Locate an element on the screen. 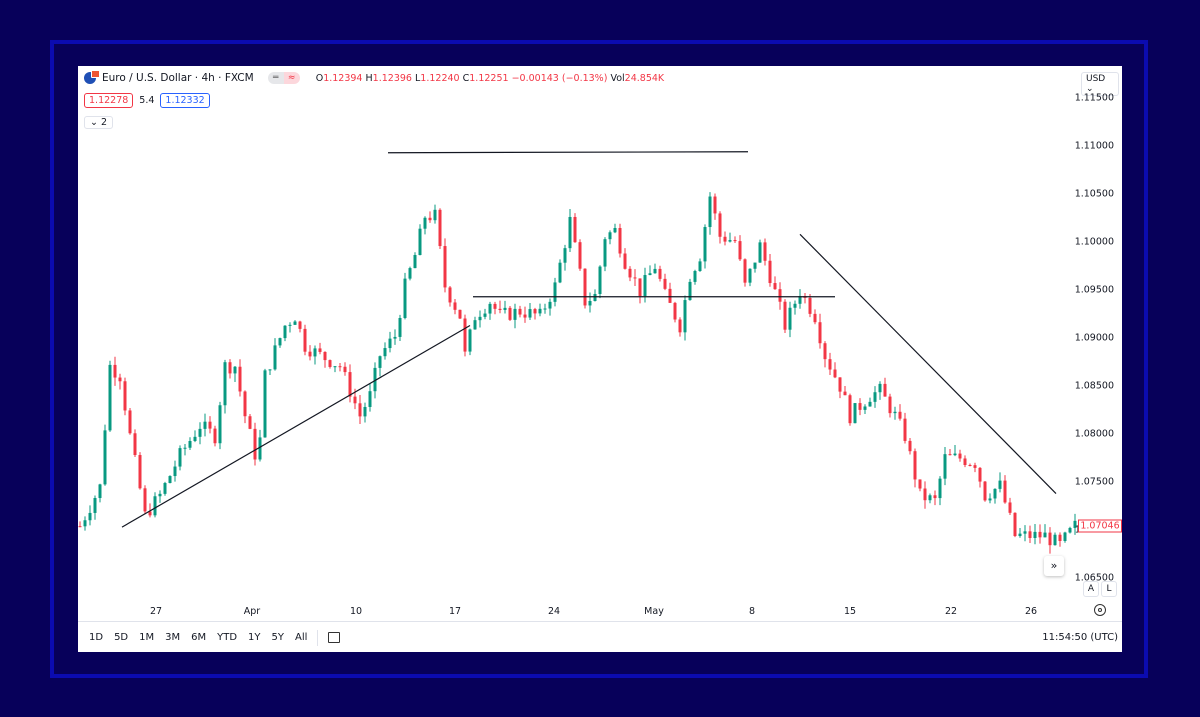 The height and width of the screenshot is (717, 1200). bottom-toolbar: 1D 5D 1M 3M 6M YTD 1Y 5Y All 11:54:50 (UTC) is located at coordinates (600, 637).